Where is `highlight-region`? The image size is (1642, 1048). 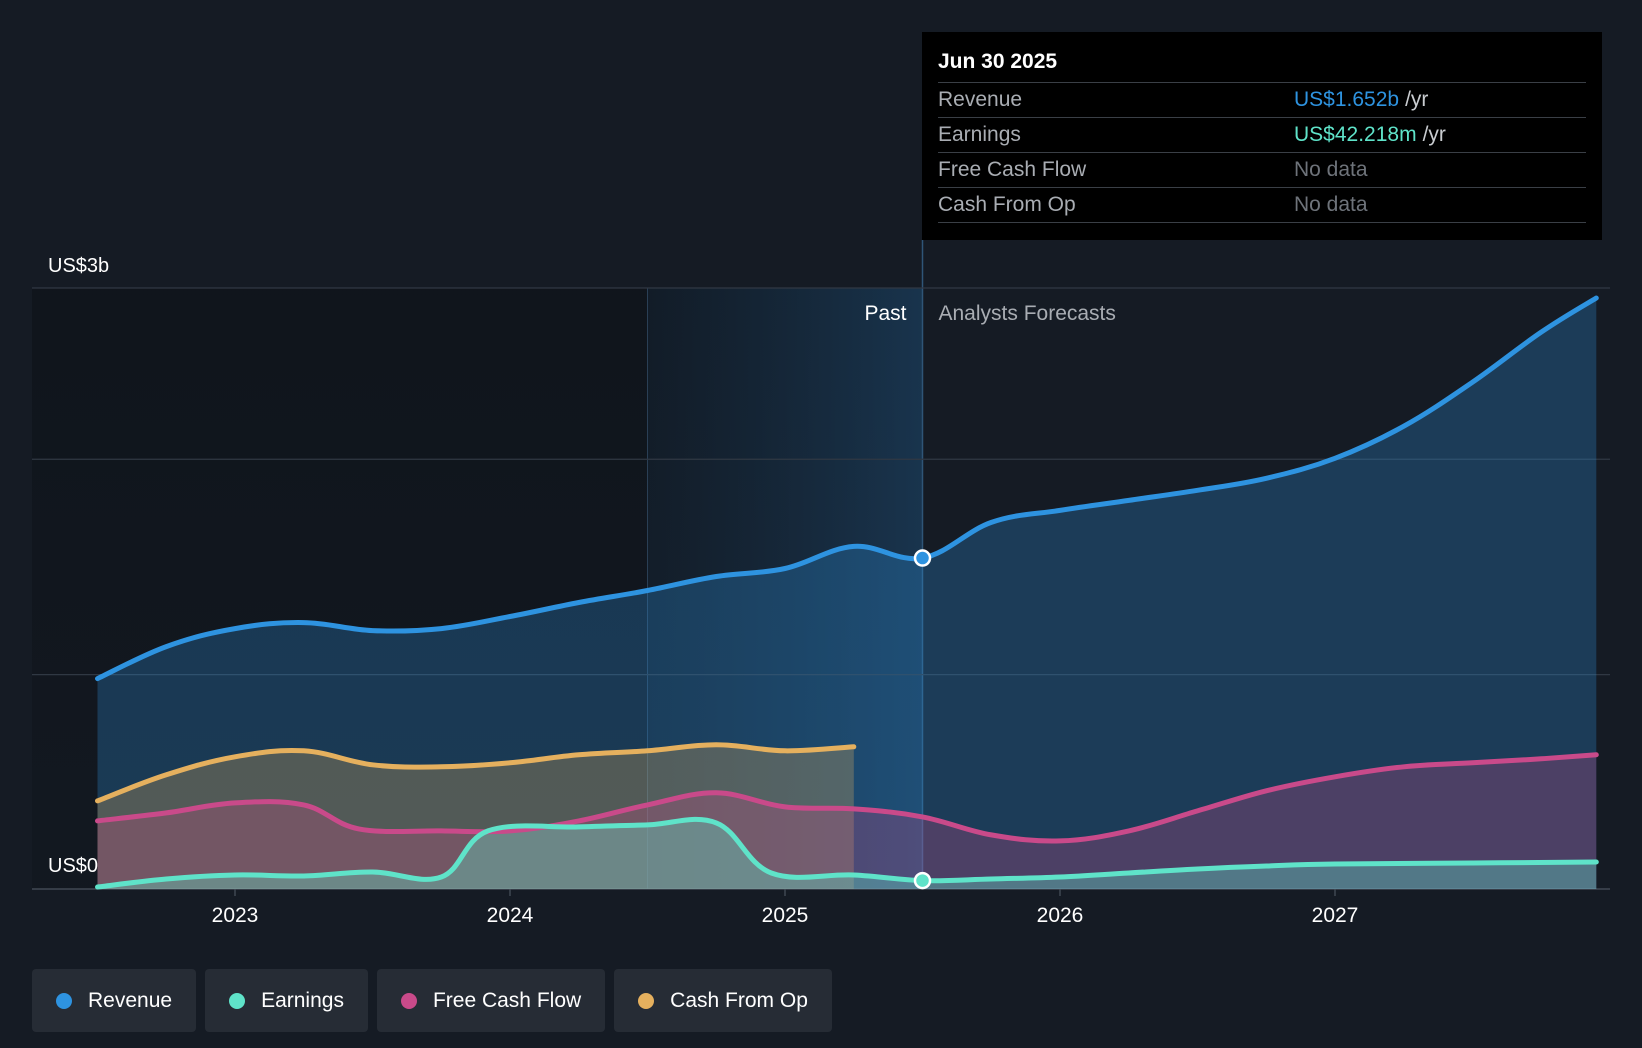
highlight-region is located at coordinates (785, 588).